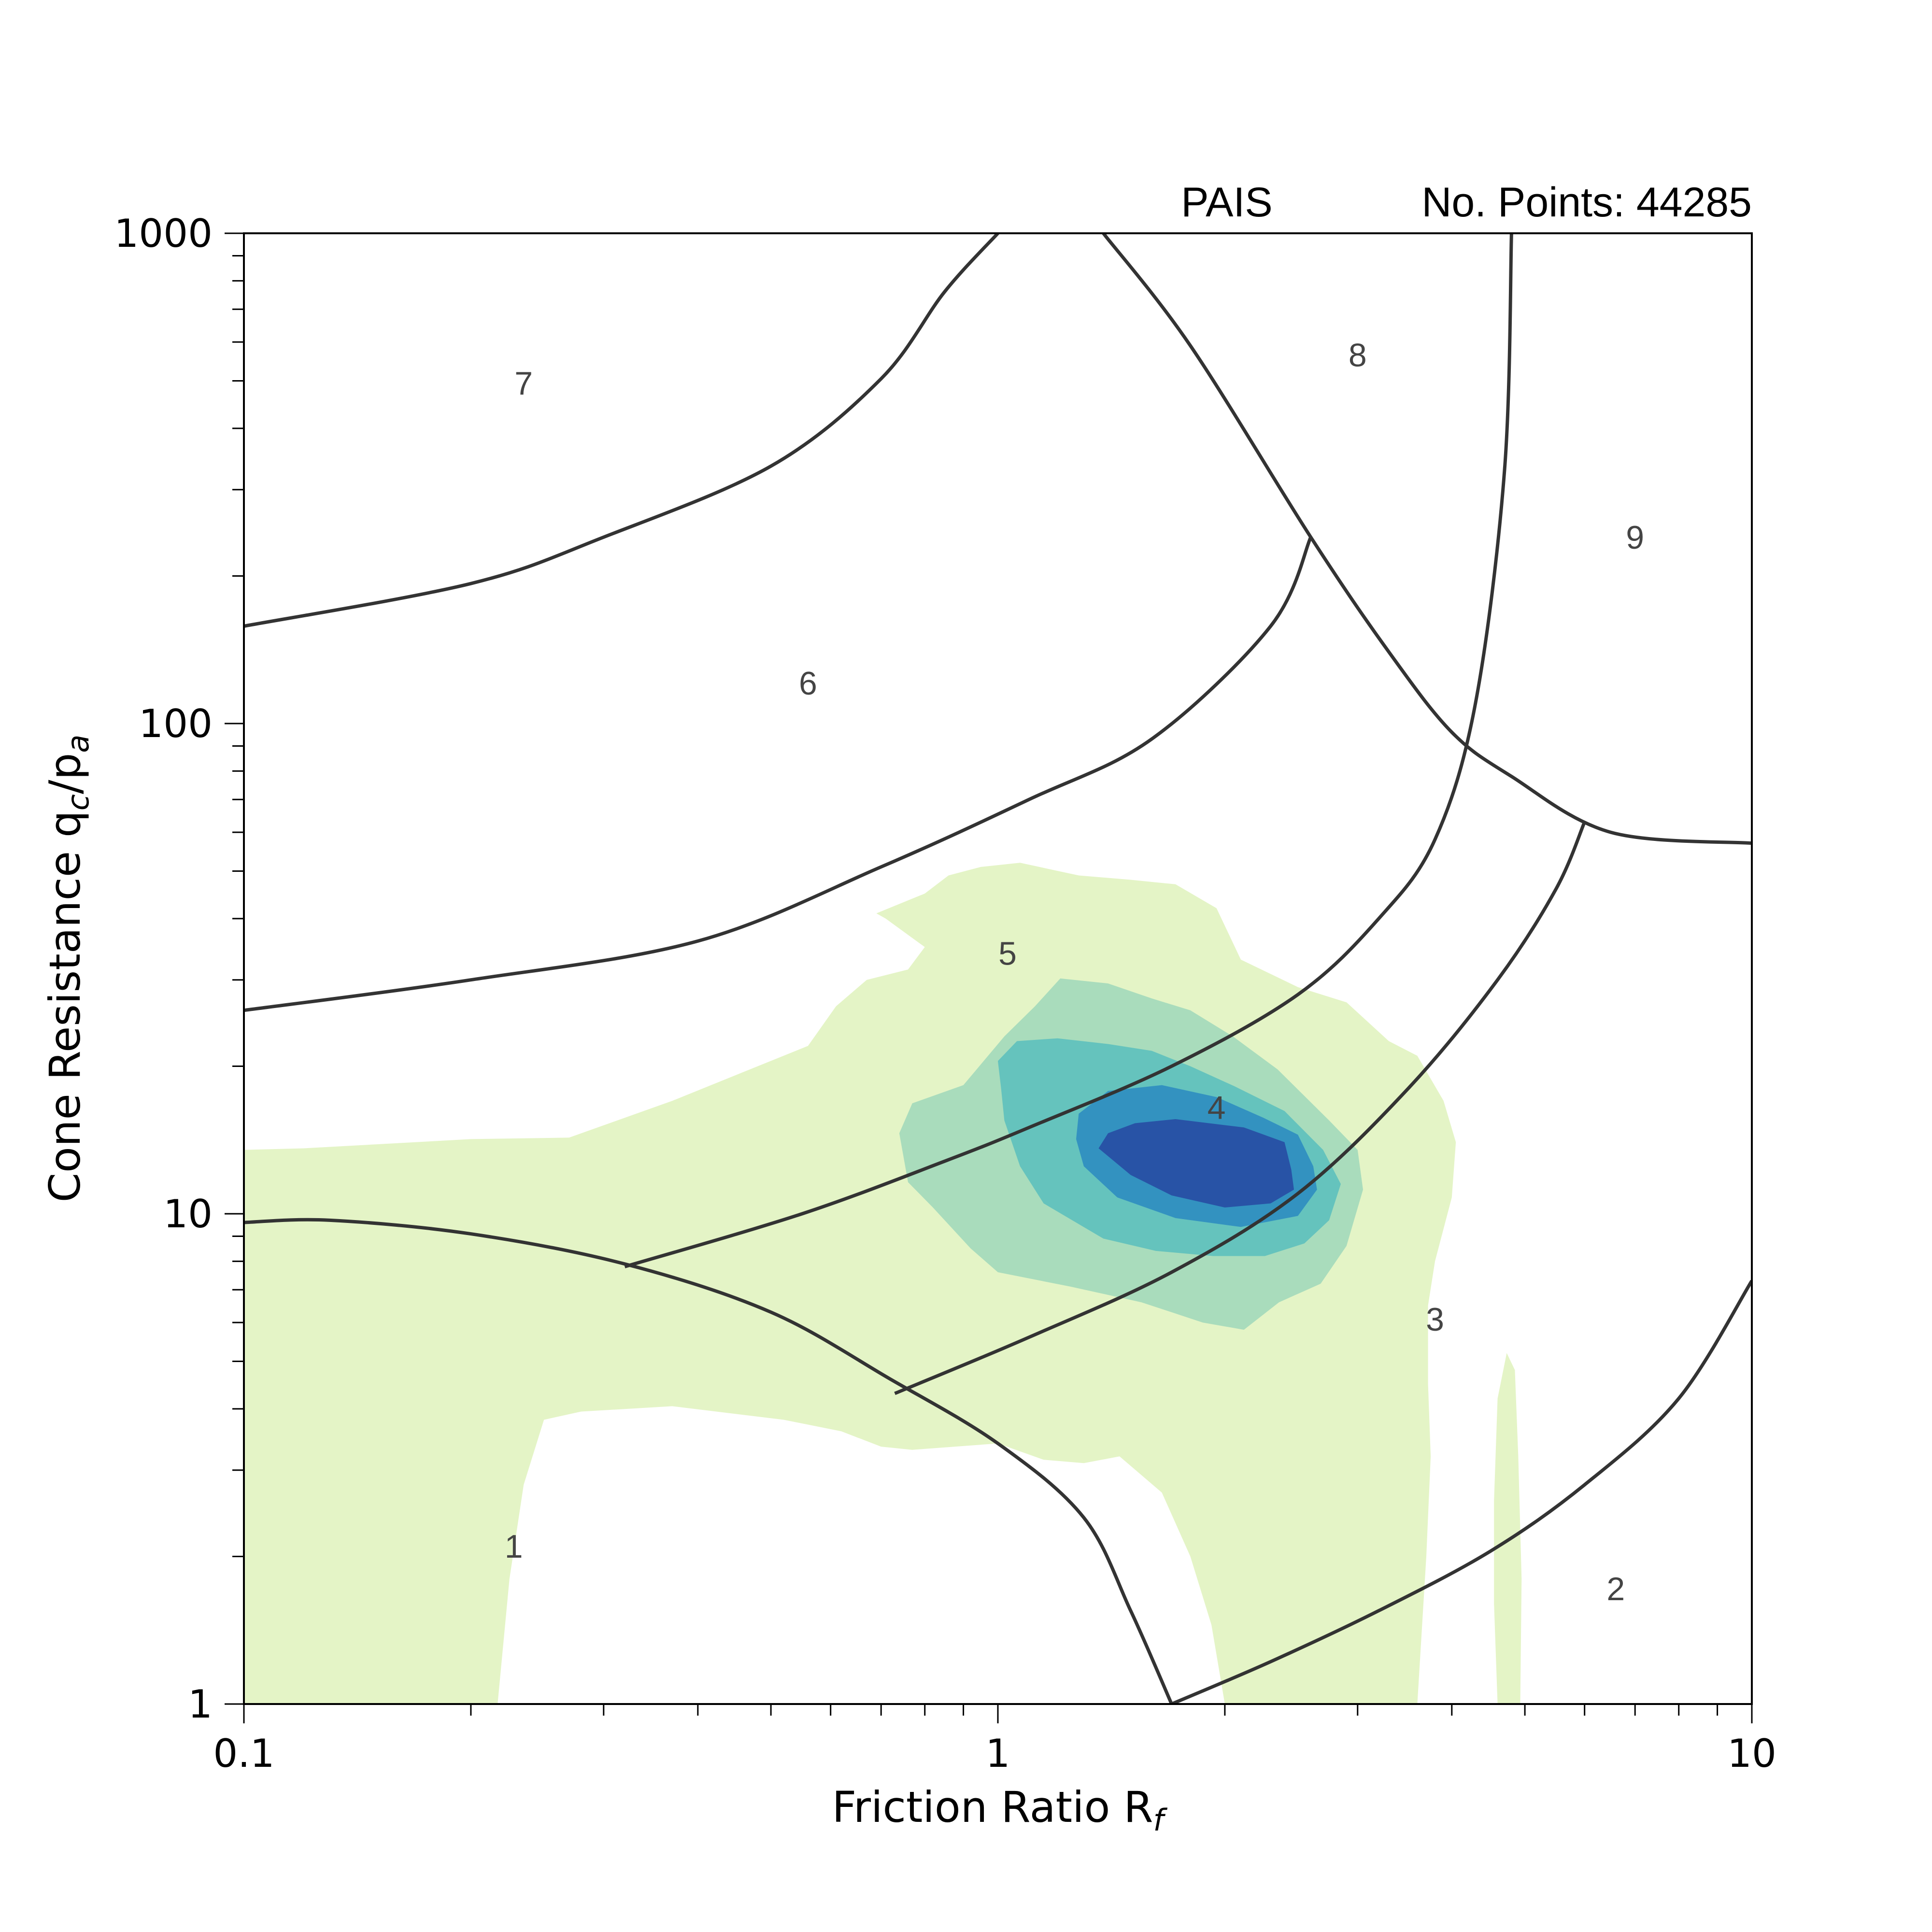  I want to click on zone-label-5: 5, so click(1008, 954).